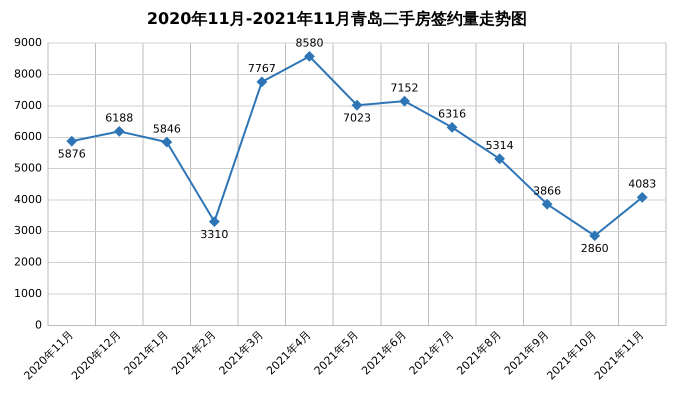  I want to click on y-tick-label: 9000, so click(28, 43).